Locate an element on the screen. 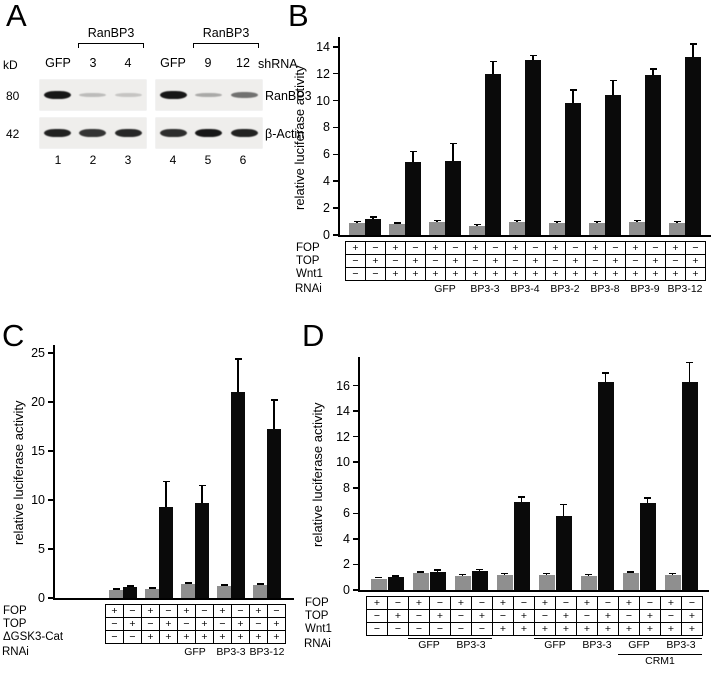  rnai-group-label: BP3-2 is located at coordinates (565, 289).